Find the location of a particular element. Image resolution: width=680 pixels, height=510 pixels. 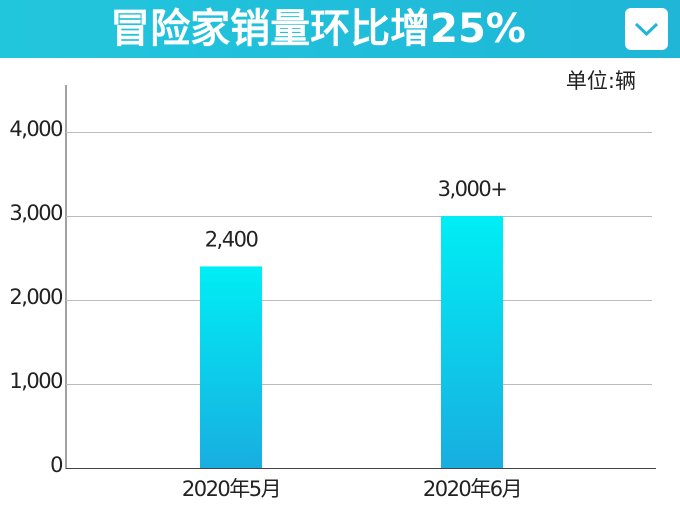

x-tick-label: 2020年5月 is located at coordinates (231, 489).